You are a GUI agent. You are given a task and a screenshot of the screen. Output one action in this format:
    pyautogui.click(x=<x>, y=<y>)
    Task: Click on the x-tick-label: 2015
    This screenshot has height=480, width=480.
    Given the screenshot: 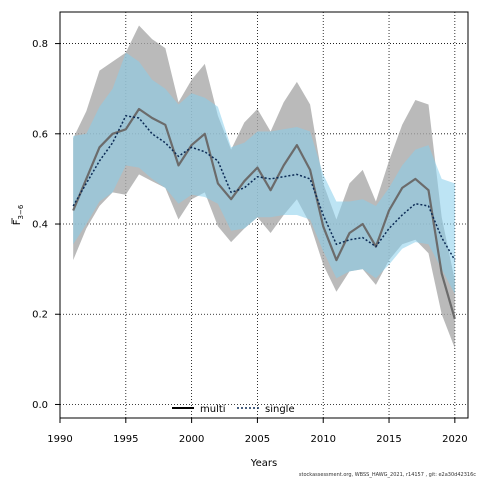 What is the action you would take?
    pyautogui.click(x=388, y=439)
    